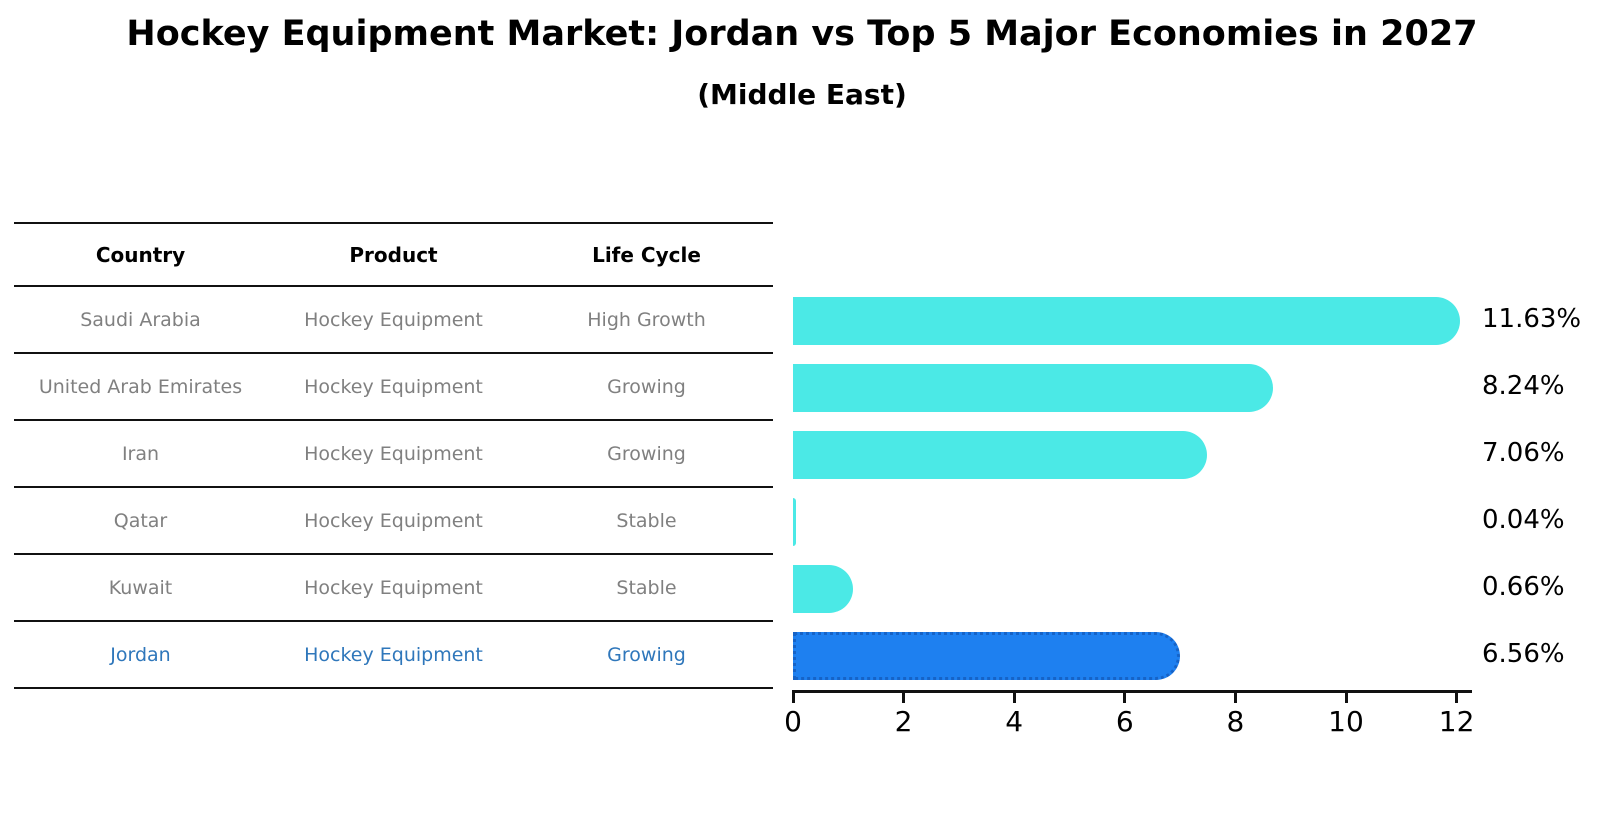  What do you see at coordinates (1456, 721) in the screenshot?
I see `x-axis-tick-label-12: 12` at bounding box center [1456, 721].